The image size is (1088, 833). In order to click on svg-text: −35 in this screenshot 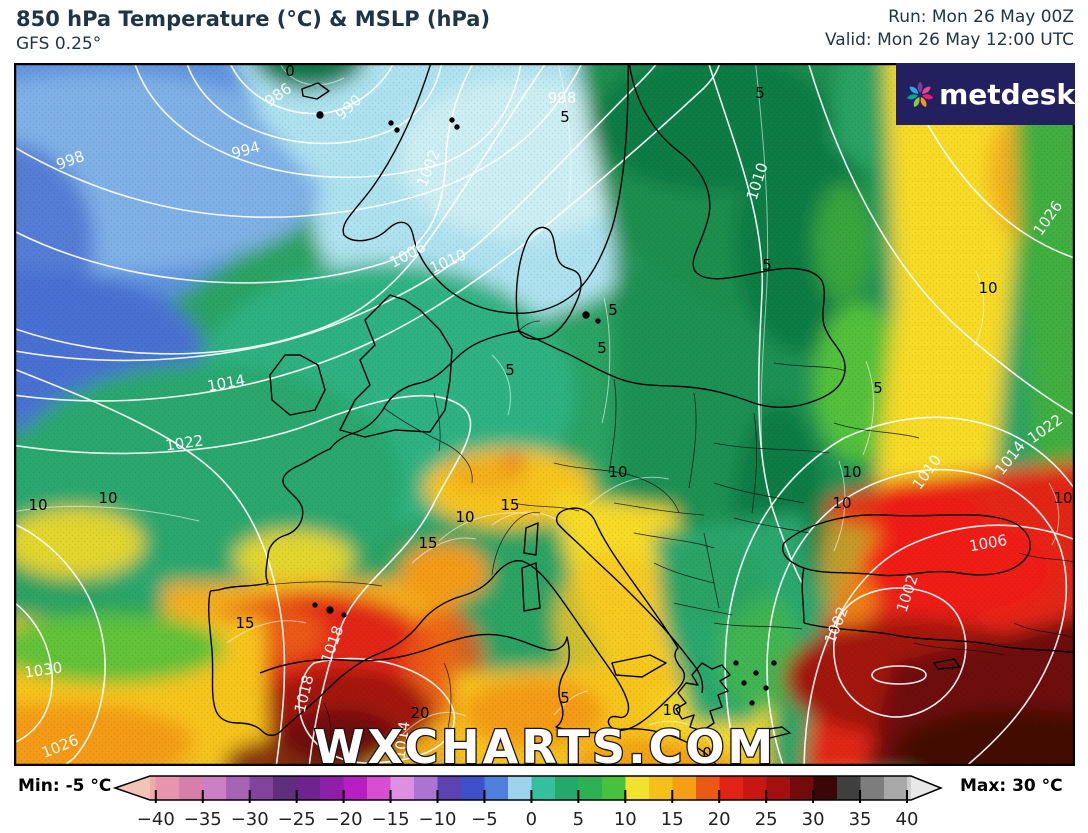, I will do `click(203, 819)`.